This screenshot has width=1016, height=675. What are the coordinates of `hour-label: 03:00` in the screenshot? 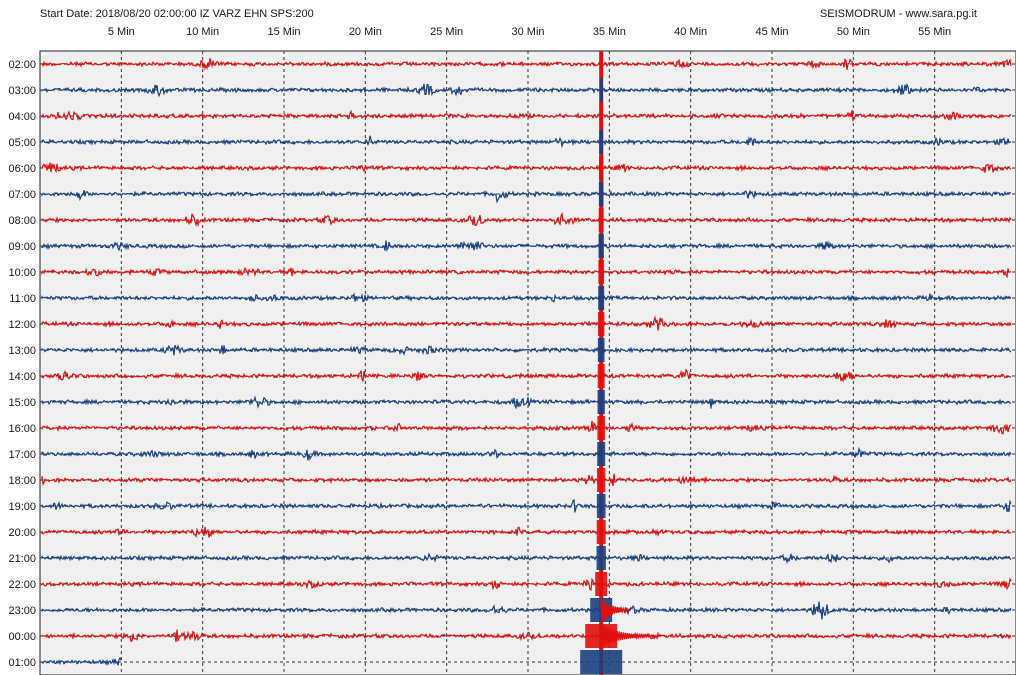 It's located at (22, 91).